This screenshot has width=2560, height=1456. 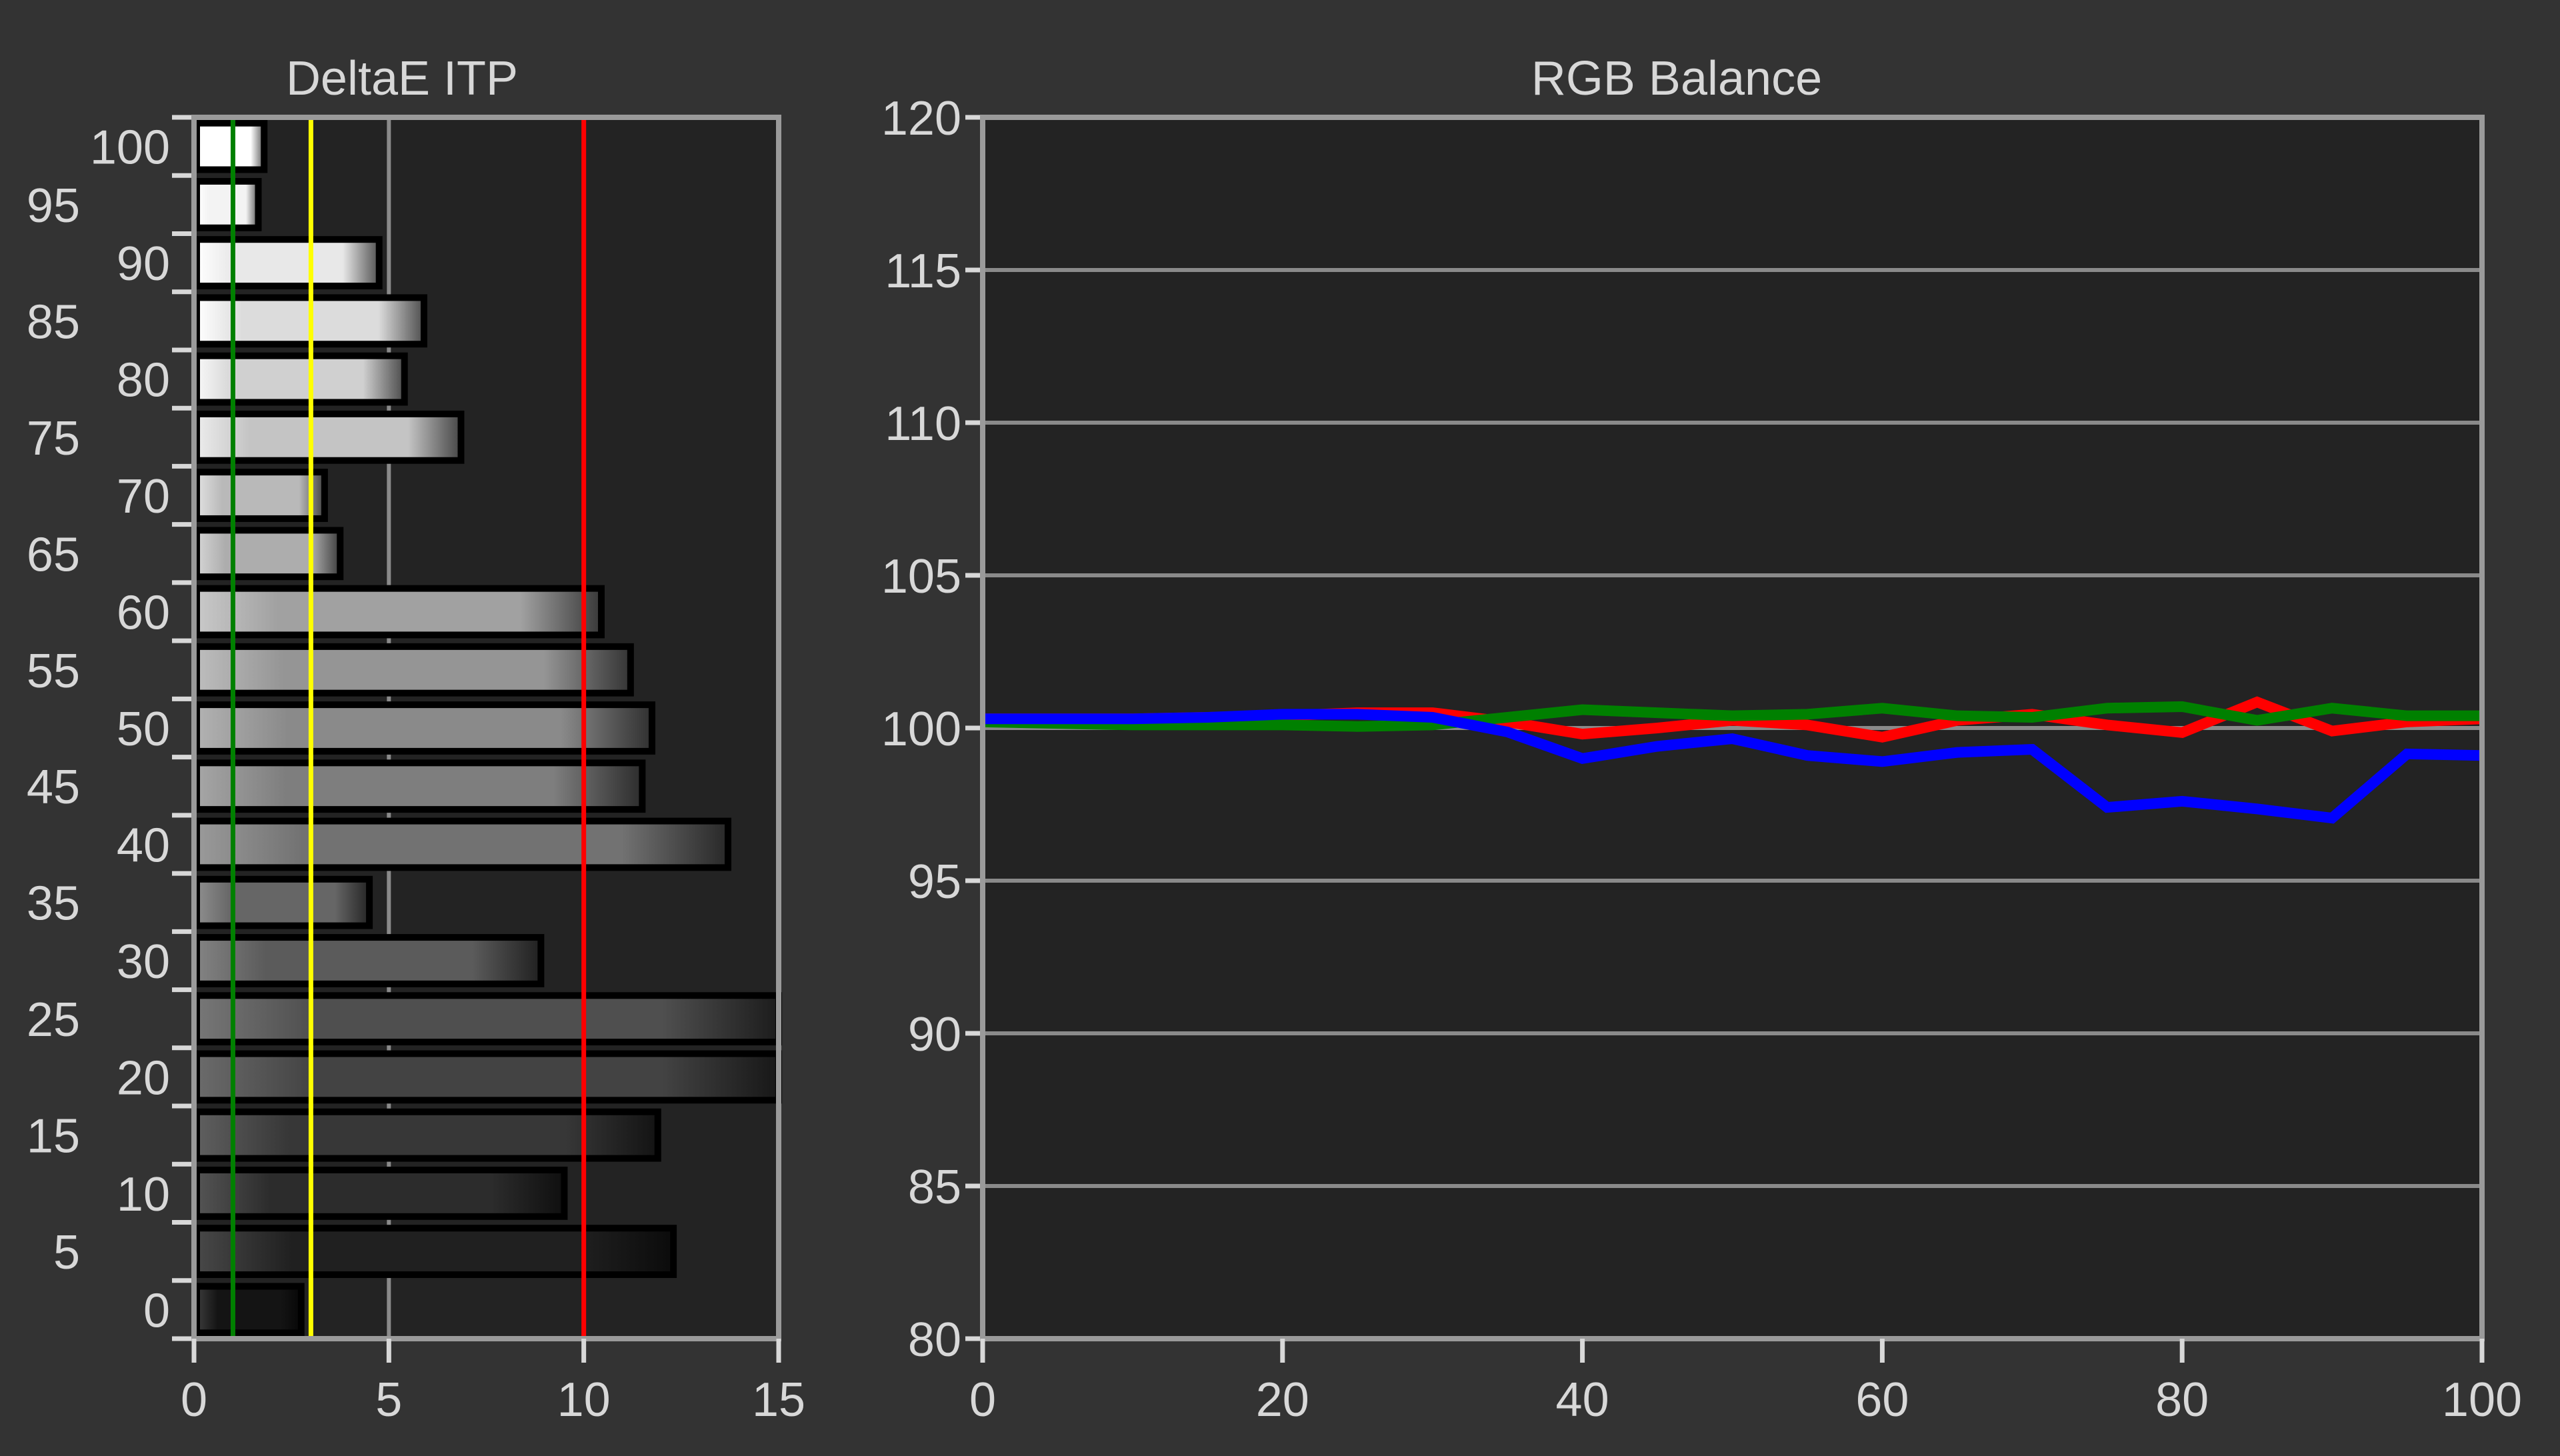 I want to click on x-tick-label: 100, so click(x=2482, y=1400).